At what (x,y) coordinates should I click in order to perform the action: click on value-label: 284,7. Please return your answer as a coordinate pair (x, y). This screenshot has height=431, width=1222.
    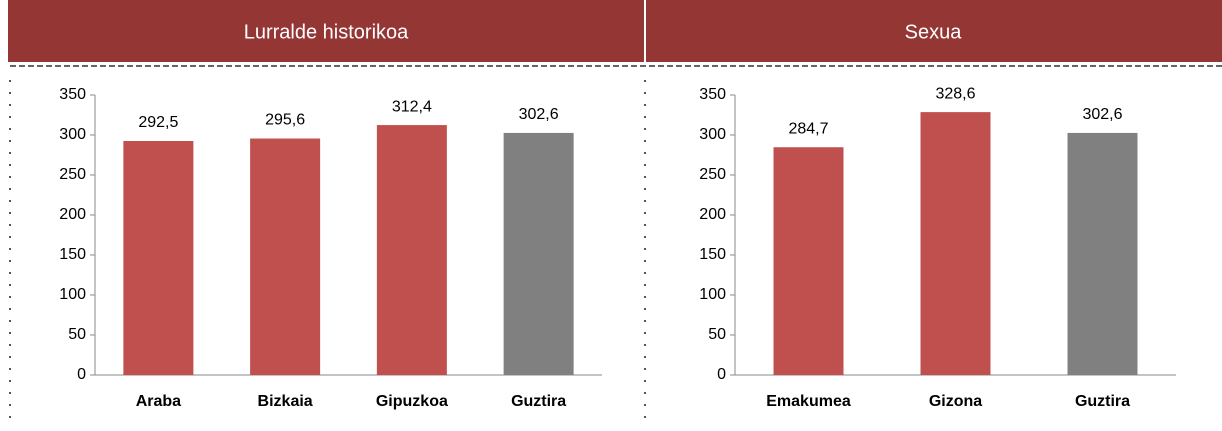
    Looking at the image, I should click on (808, 128).